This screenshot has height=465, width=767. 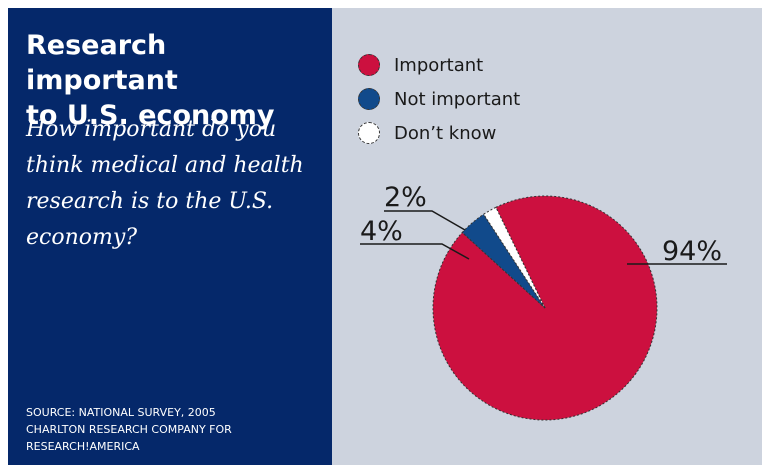 I want to click on legend-item-dont-know: Don’t know, so click(x=439, y=133).